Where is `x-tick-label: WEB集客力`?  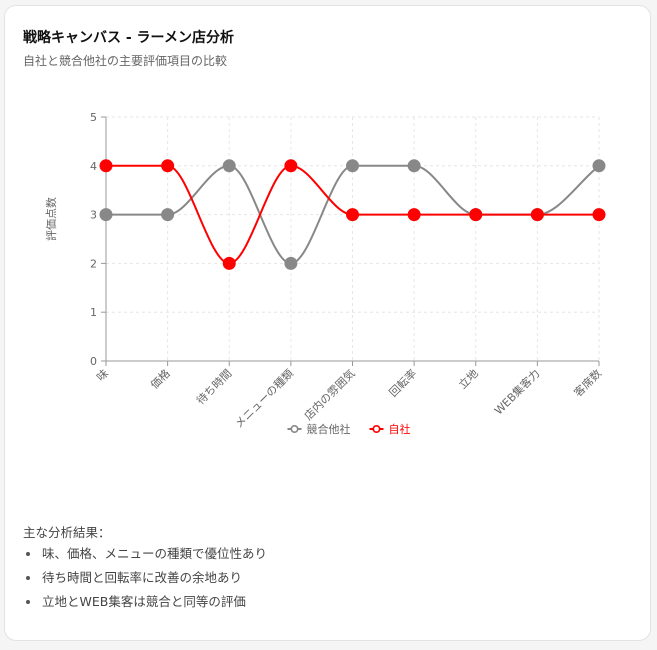 x-tick-label: WEB集客力 is located at coordinates (516, 391).